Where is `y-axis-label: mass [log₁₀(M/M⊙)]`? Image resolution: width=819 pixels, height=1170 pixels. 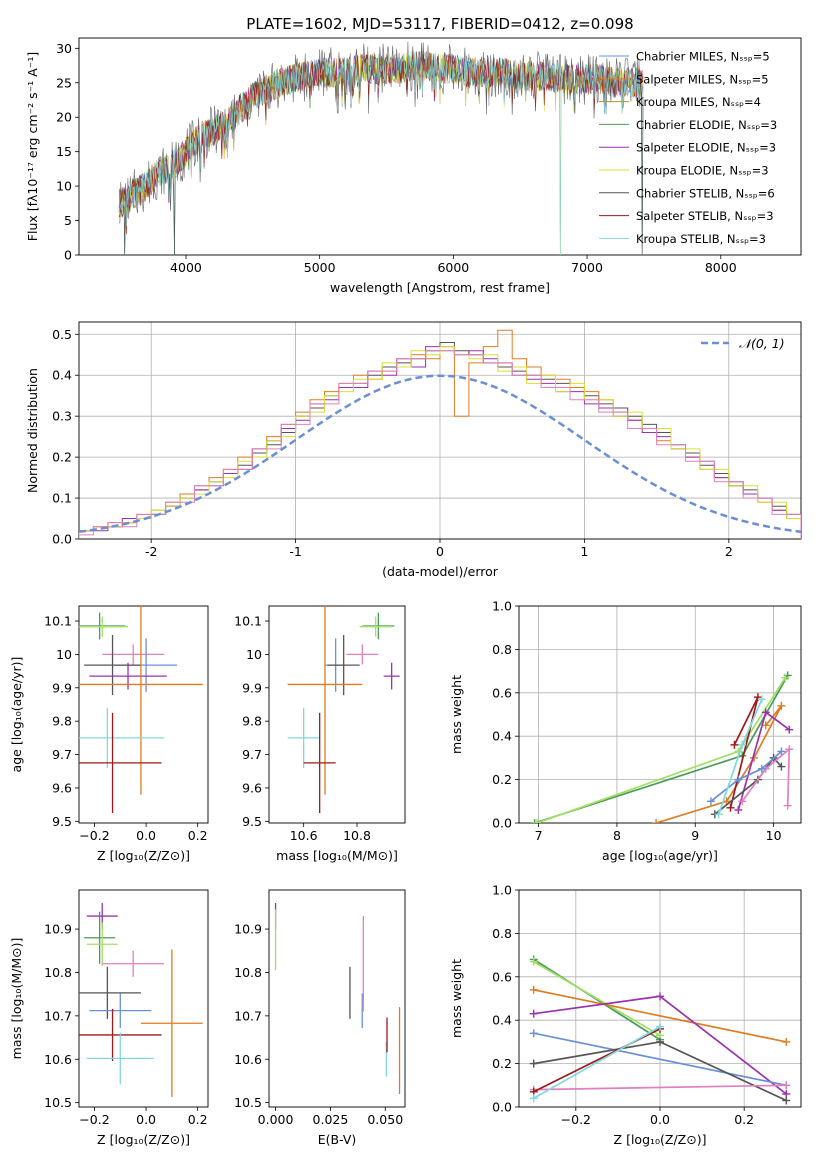 y-axis-label: mass [log₁₀(M/M⊙)] is located at coordinates (16, 999).